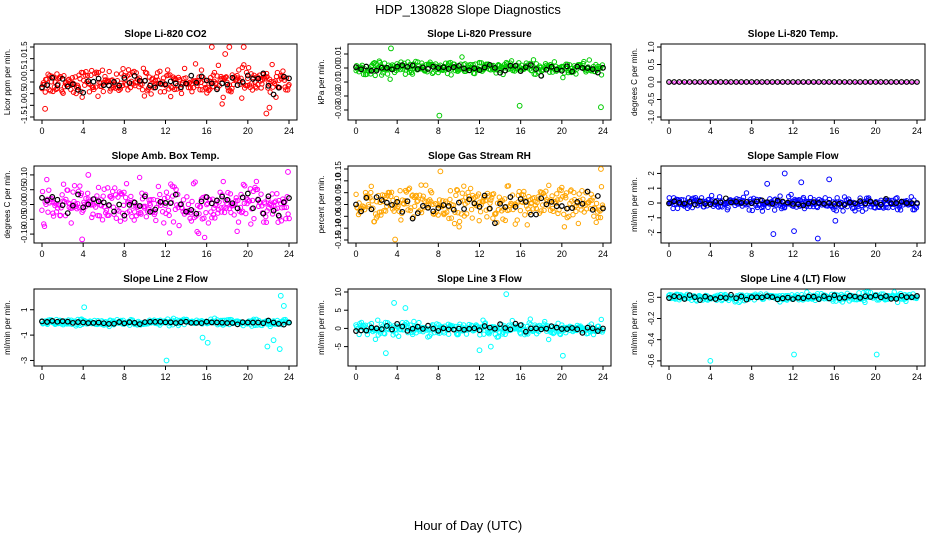 The image size is (936, 540). What do you see at coordinates (24, 117) in the screenshot?
I see `y-tick-label: -1.5` at bounding box center [24, 117].